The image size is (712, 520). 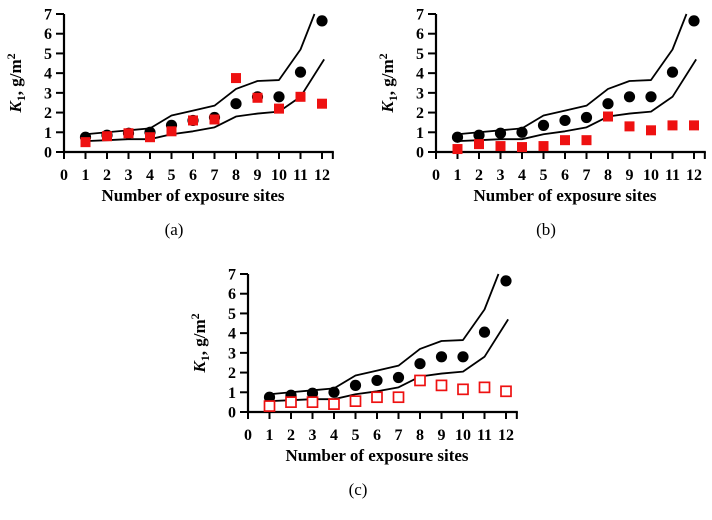 I want to click on x-tick-label: 8, so click(x=420, y=435).